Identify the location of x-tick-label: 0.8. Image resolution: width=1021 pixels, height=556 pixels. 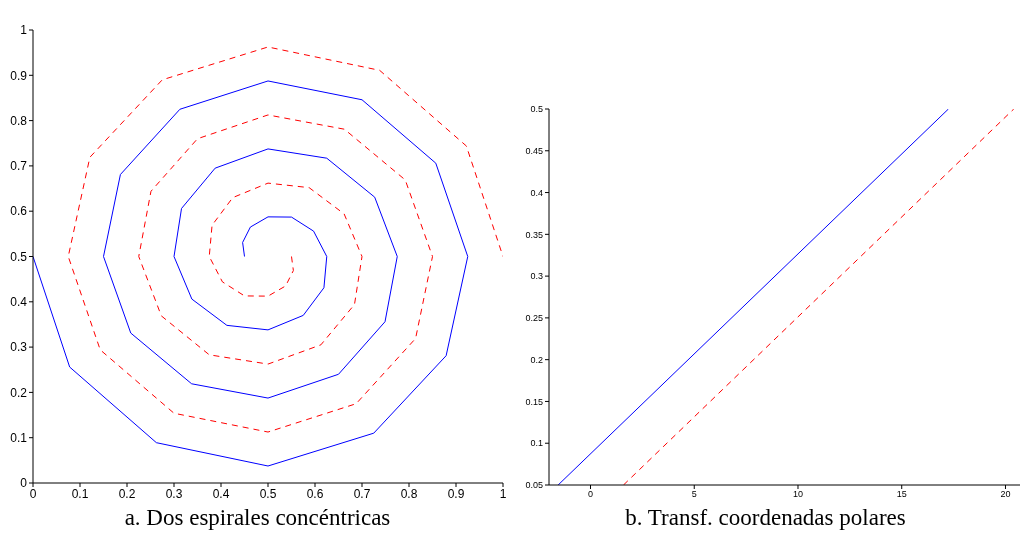
(409, 493).